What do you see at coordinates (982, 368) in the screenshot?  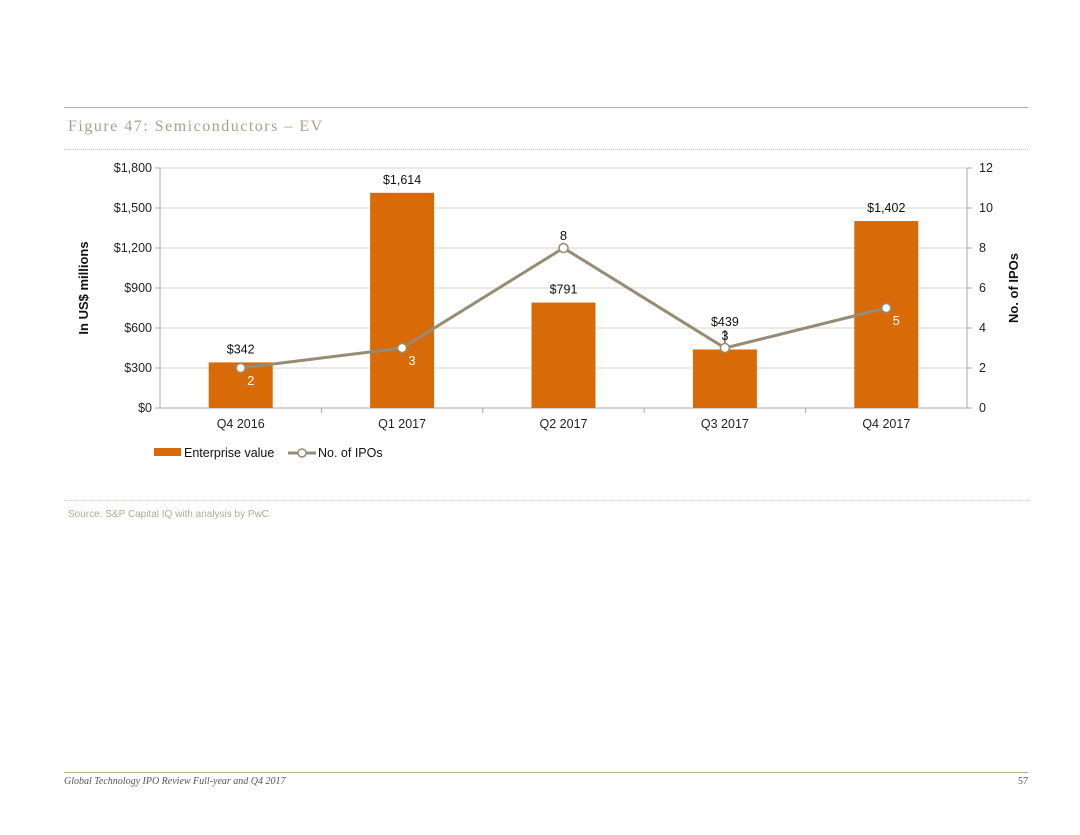 I see `y2-tick-label: 2` at bounding box center [982, 368].